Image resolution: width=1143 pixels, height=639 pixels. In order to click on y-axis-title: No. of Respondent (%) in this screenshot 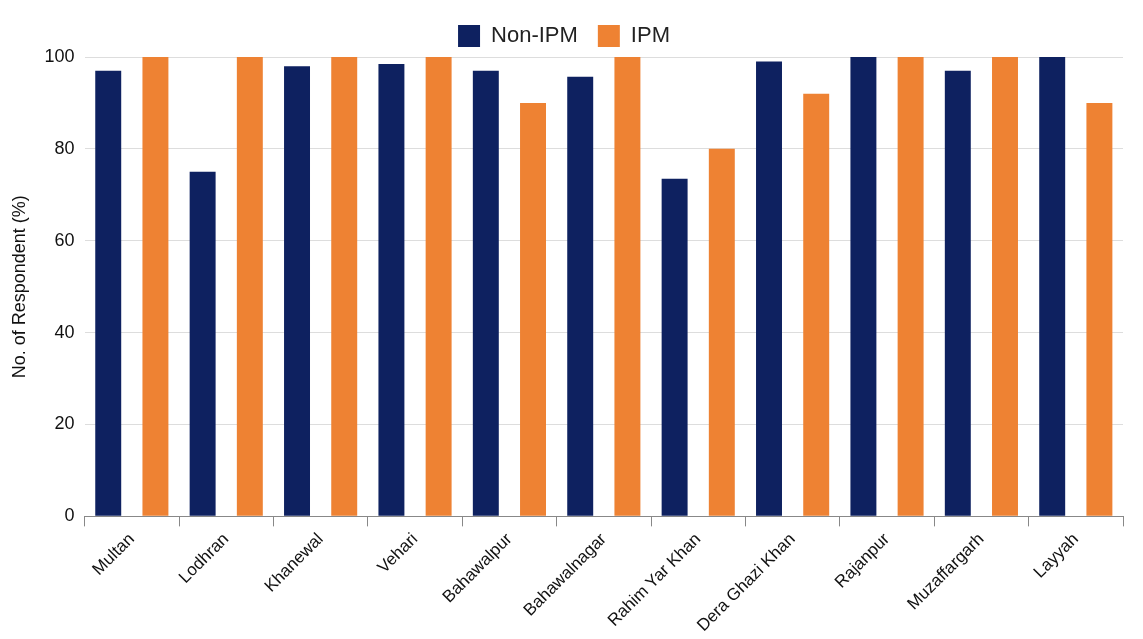, I will do `click(18, 287)`.